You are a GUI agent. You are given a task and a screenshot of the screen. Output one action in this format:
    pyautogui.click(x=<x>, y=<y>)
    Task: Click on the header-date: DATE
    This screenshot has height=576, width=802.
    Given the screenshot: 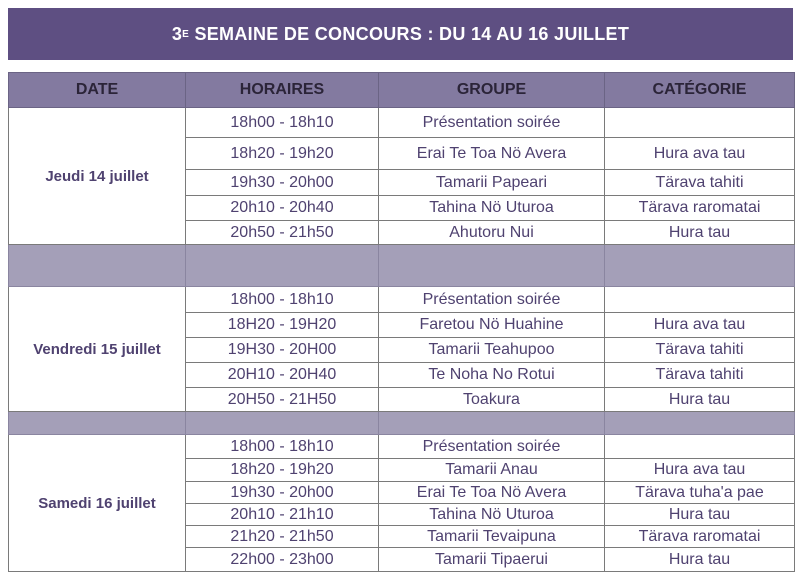 What is the action you would take?
    pyautogui.click(x=97, y=90)
    